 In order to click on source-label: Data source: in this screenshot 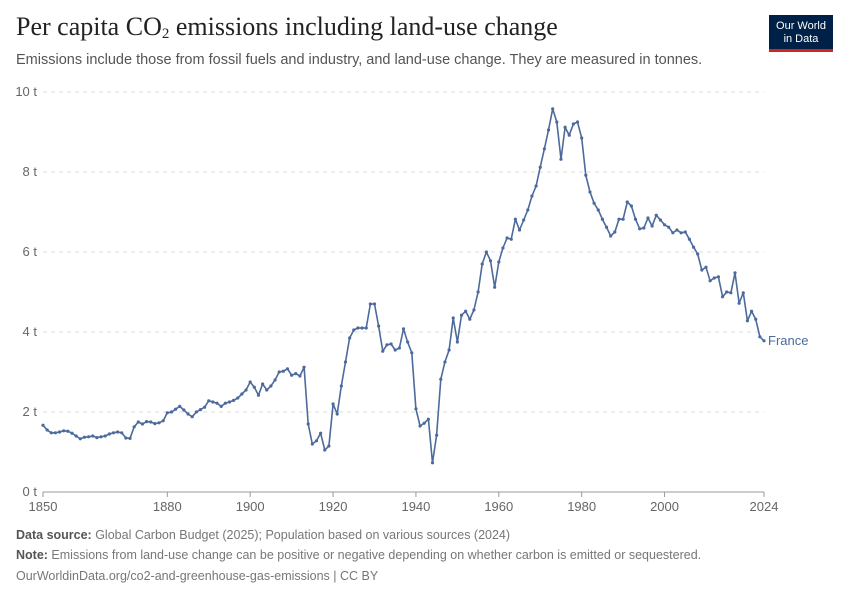, I will do `click(54, 535)`.